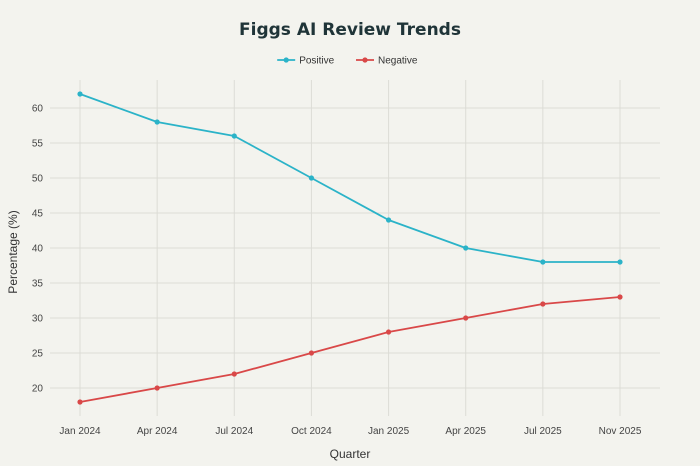 This screenshot has height=466, width=700. I want to click on y-tick-label: 60, so click(38, 109).